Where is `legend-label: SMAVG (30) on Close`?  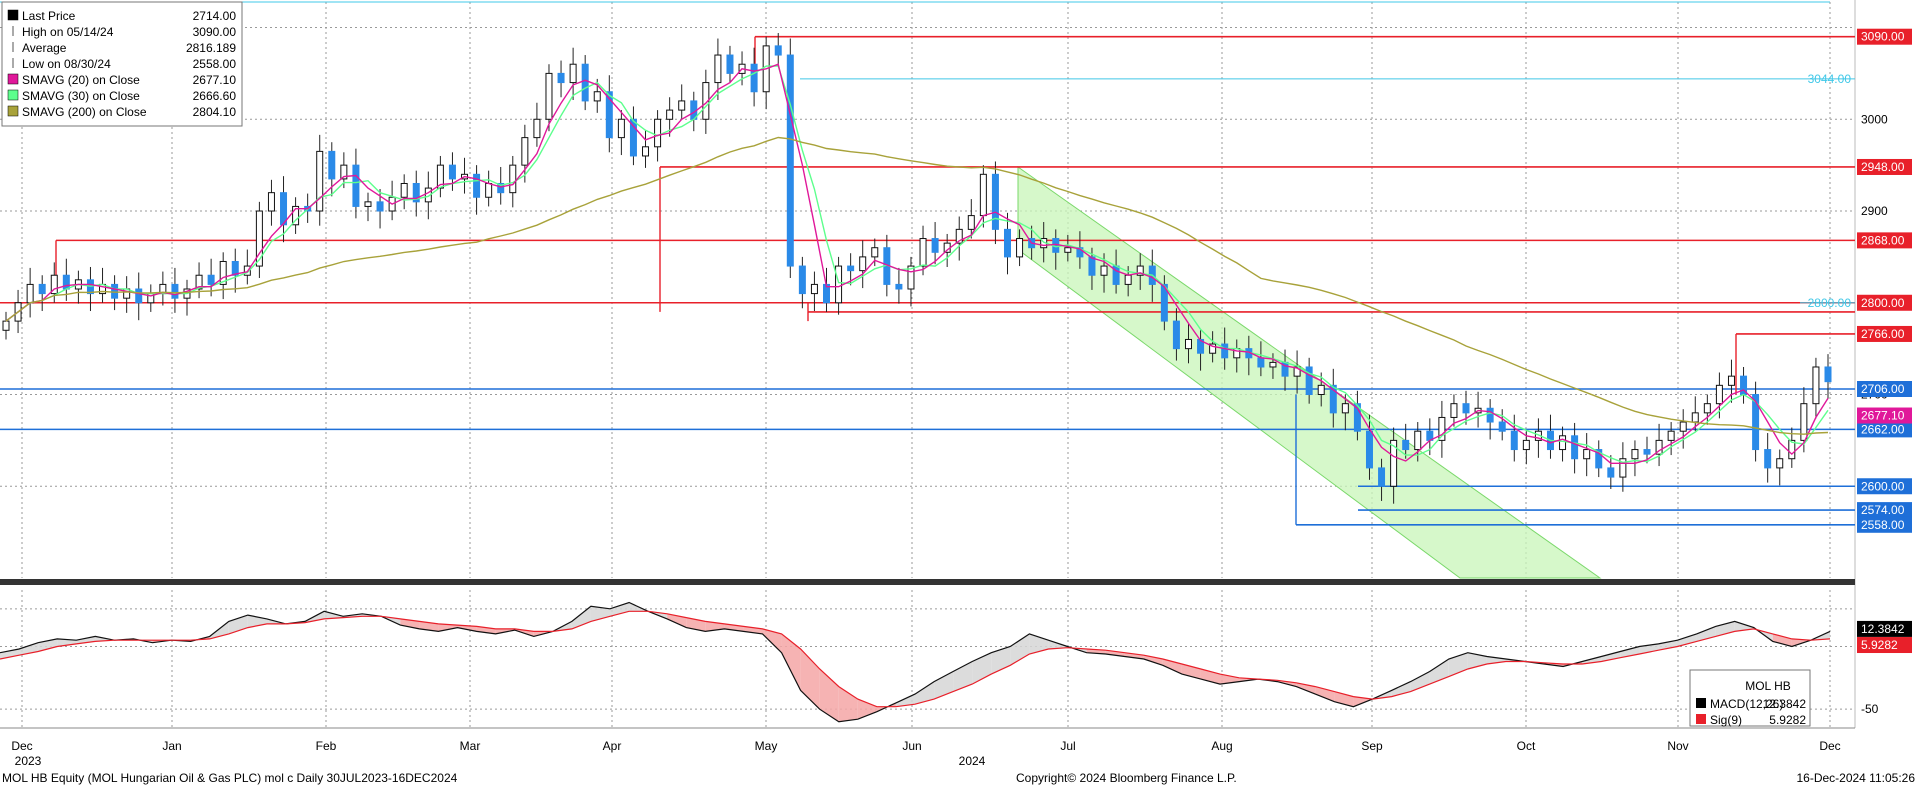 legend-label: SMAVG (30) on Close is located at coordinates (81, 96).